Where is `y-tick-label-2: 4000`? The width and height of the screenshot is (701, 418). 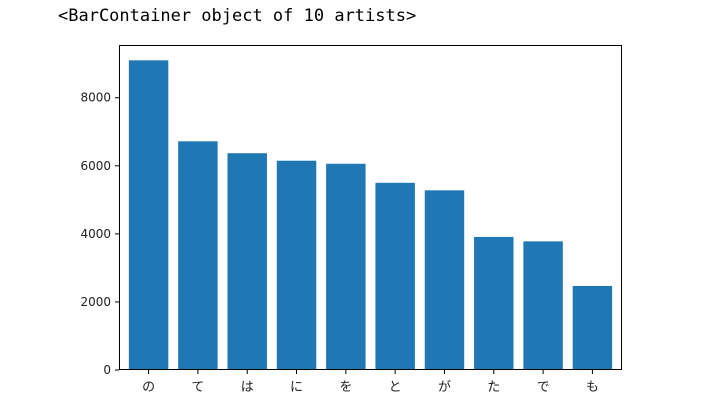 y-tick-label-2: 4000 is located at coordinates (95, 234).